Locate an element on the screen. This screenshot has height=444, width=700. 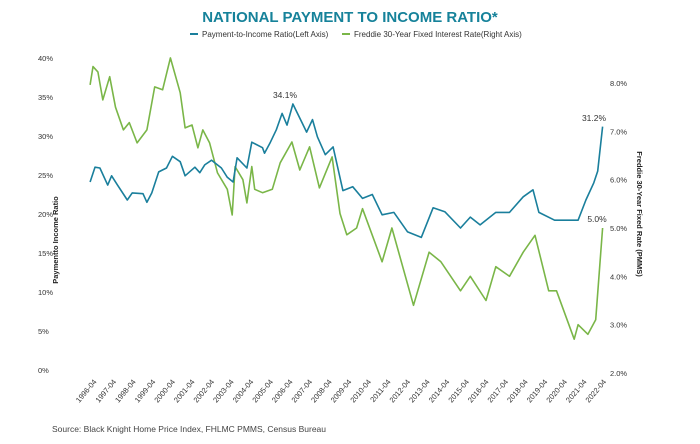
left-tick-label: 40% is located at coordinates (45, 58).